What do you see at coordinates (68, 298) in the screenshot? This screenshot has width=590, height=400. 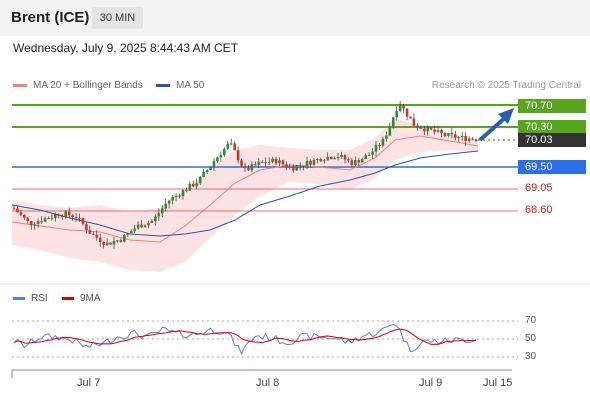 I see `rsi-ma-swatch` at bounding box center [68, 298].